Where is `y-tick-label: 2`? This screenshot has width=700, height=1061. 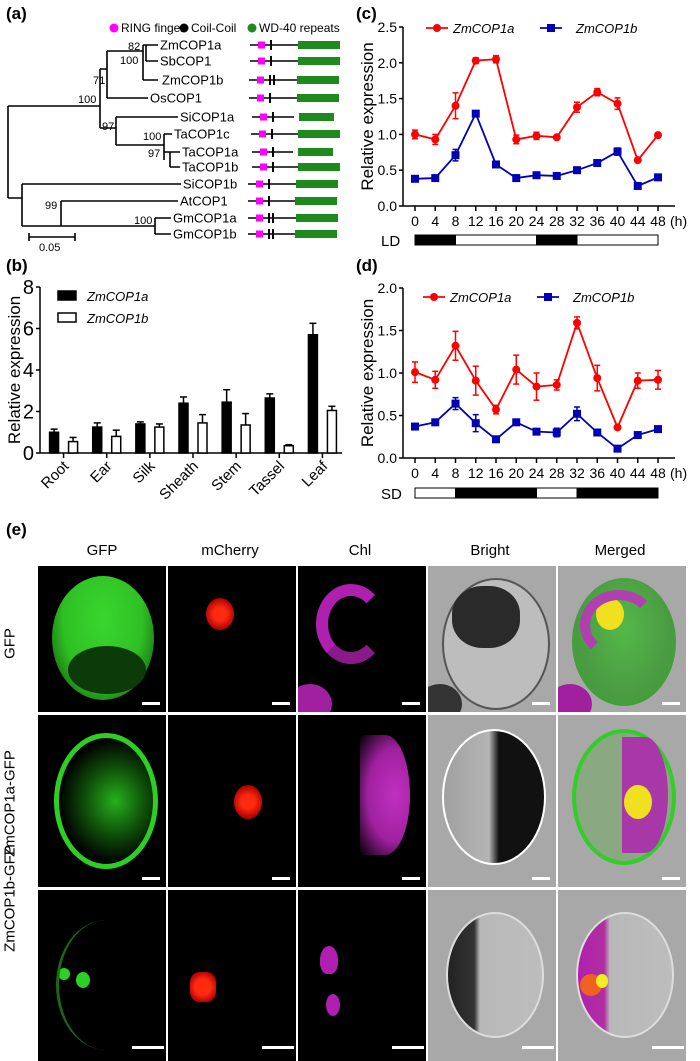
y-tick-label: 2 is located at coordinates (28, 413).